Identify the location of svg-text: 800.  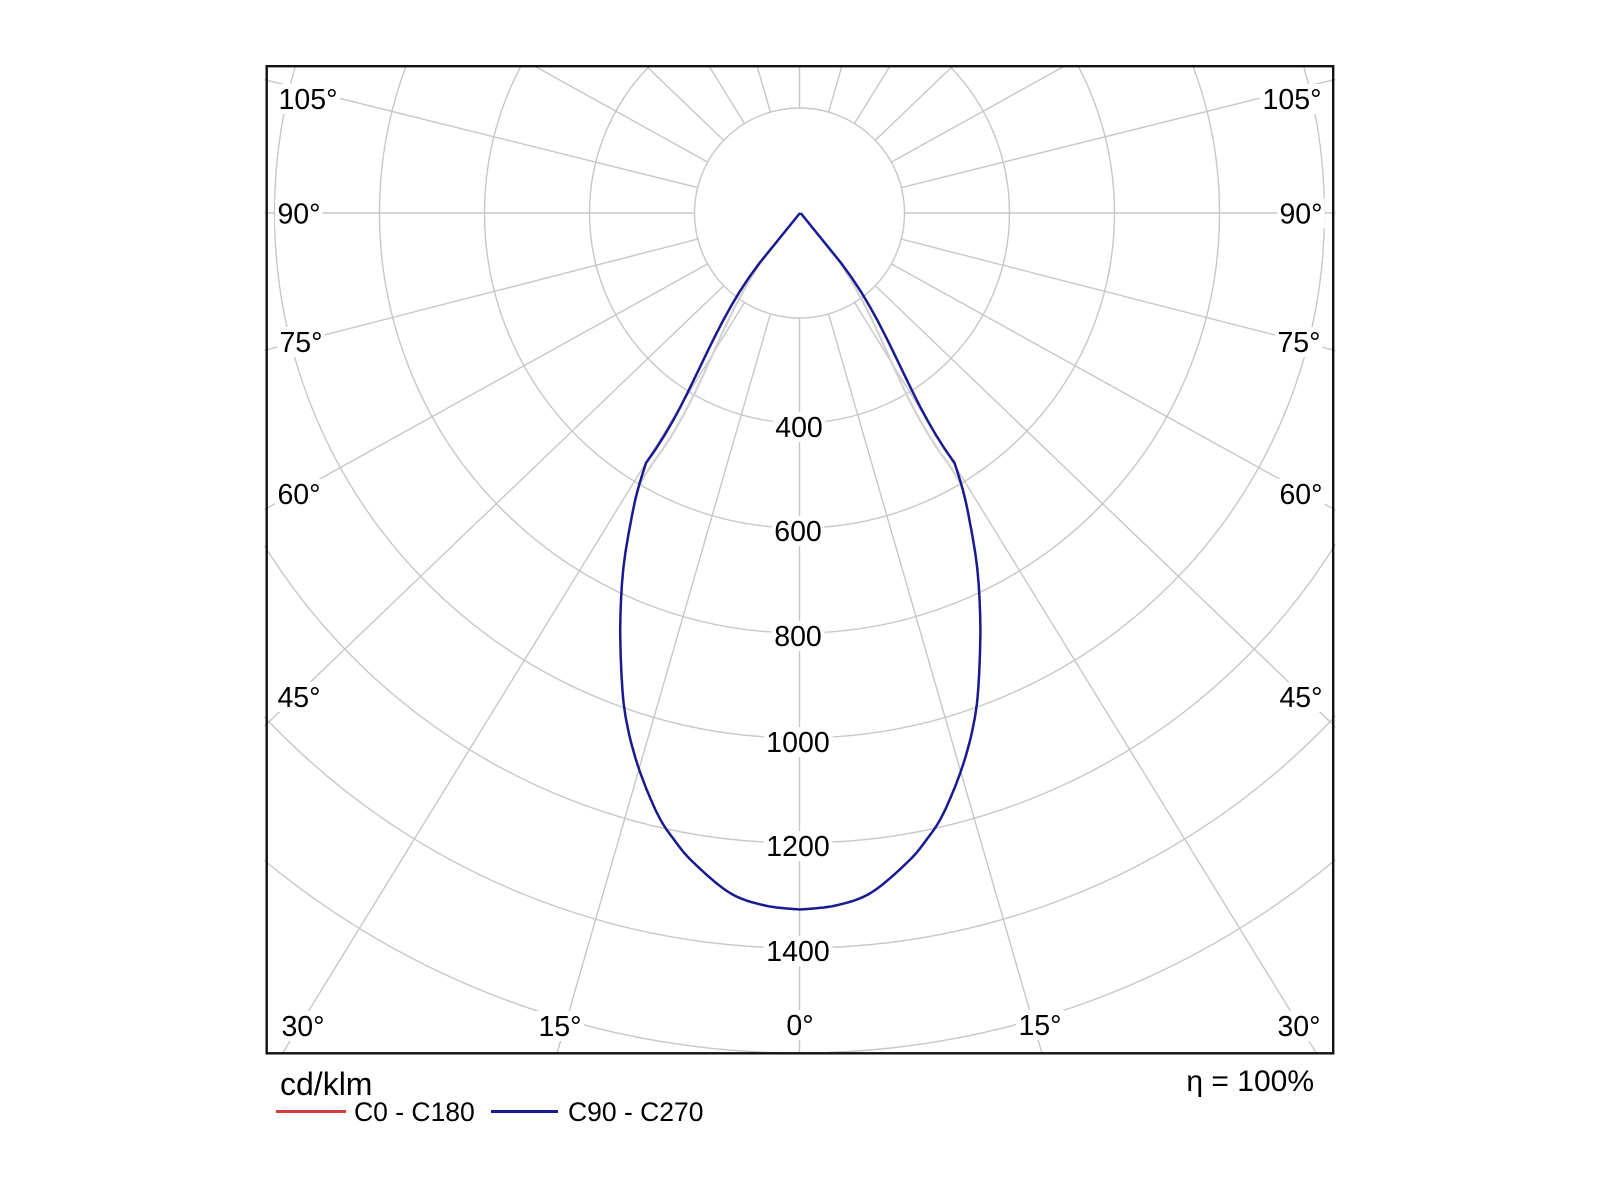
(798, 637).